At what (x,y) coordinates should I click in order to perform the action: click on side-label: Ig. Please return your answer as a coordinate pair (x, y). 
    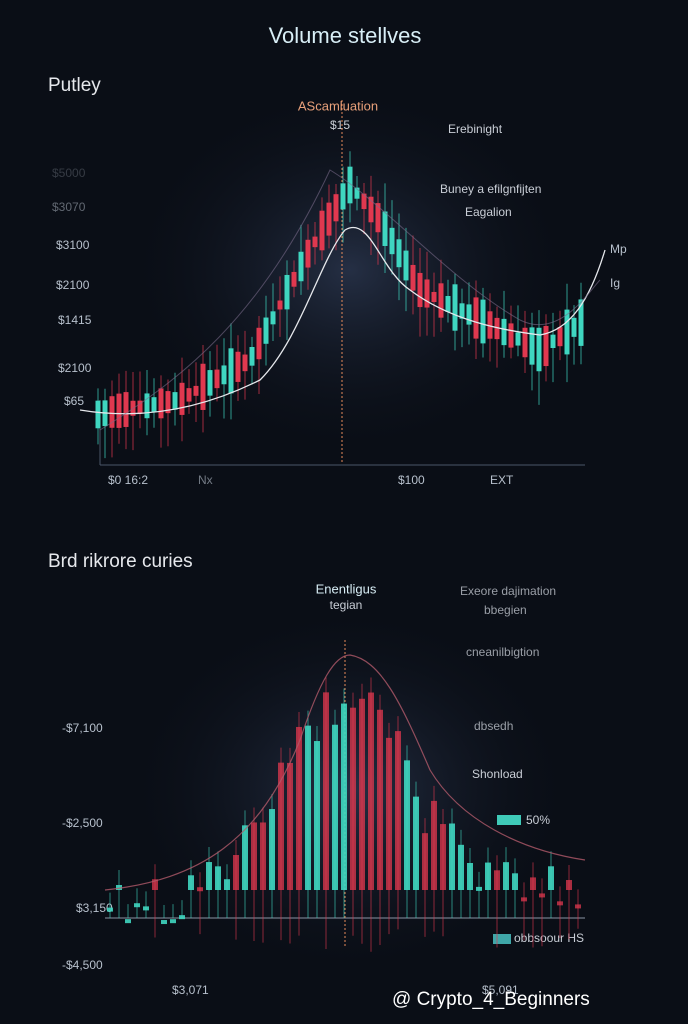
    Looking at the image, I should click on (615, 283).